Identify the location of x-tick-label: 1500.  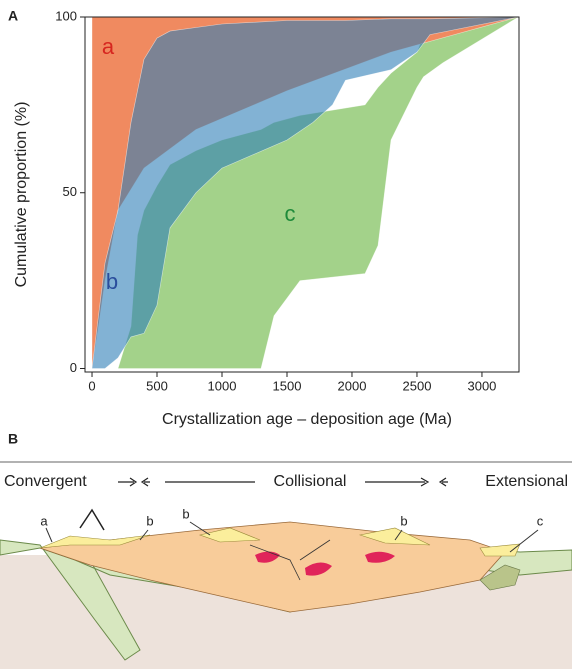
(287, 385).